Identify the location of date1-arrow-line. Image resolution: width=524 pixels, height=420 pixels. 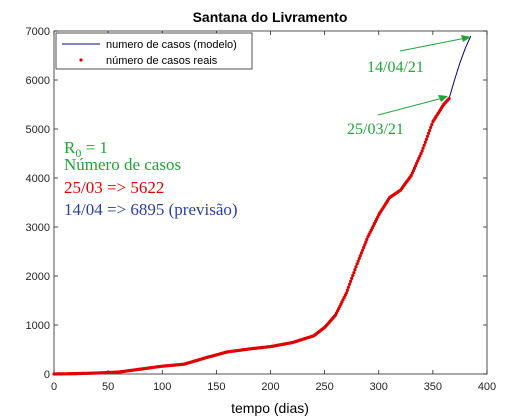
(410, 106).